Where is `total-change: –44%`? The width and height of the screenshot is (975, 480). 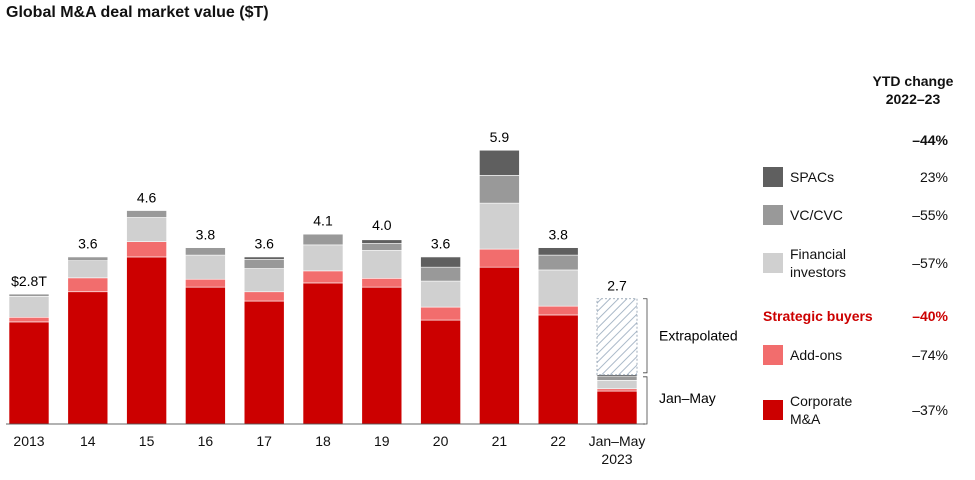
total-change: –44% is located at coordinates (930, 140).